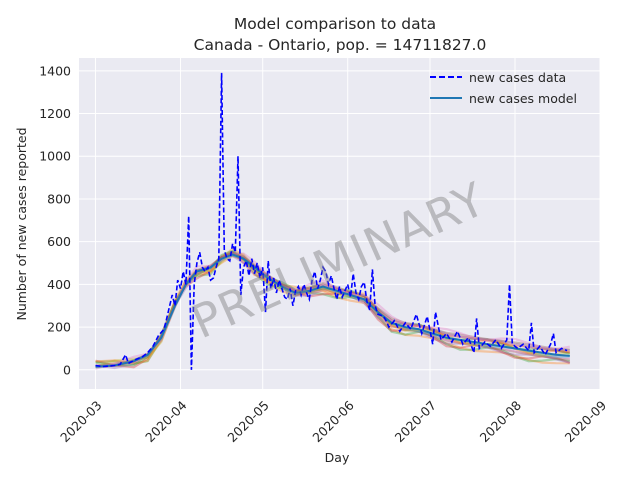  I want to click on x-tick-label: 2020-07, so click(416, 422).